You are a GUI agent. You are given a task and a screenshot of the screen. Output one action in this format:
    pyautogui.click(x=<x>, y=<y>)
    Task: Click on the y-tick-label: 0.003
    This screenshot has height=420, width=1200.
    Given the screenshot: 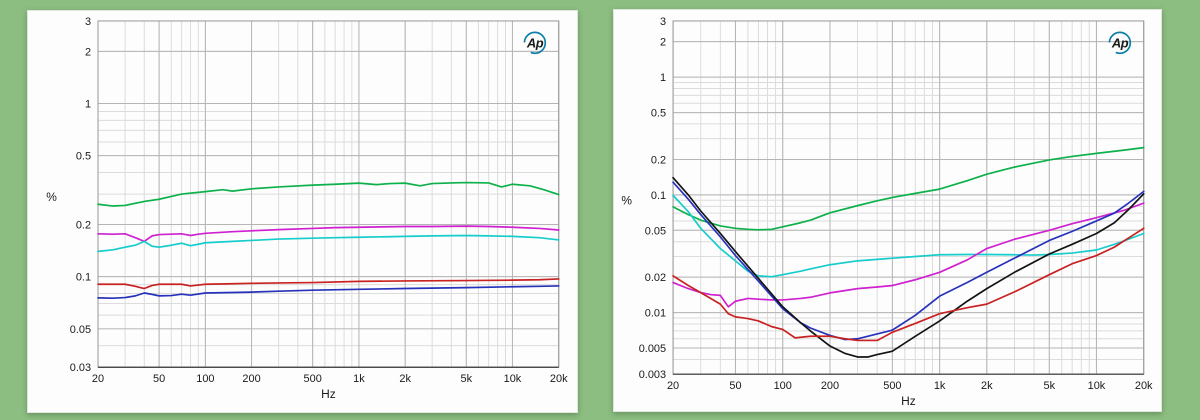 What is the action you would take?
    pyautogui.click(x=652, y=375)
    